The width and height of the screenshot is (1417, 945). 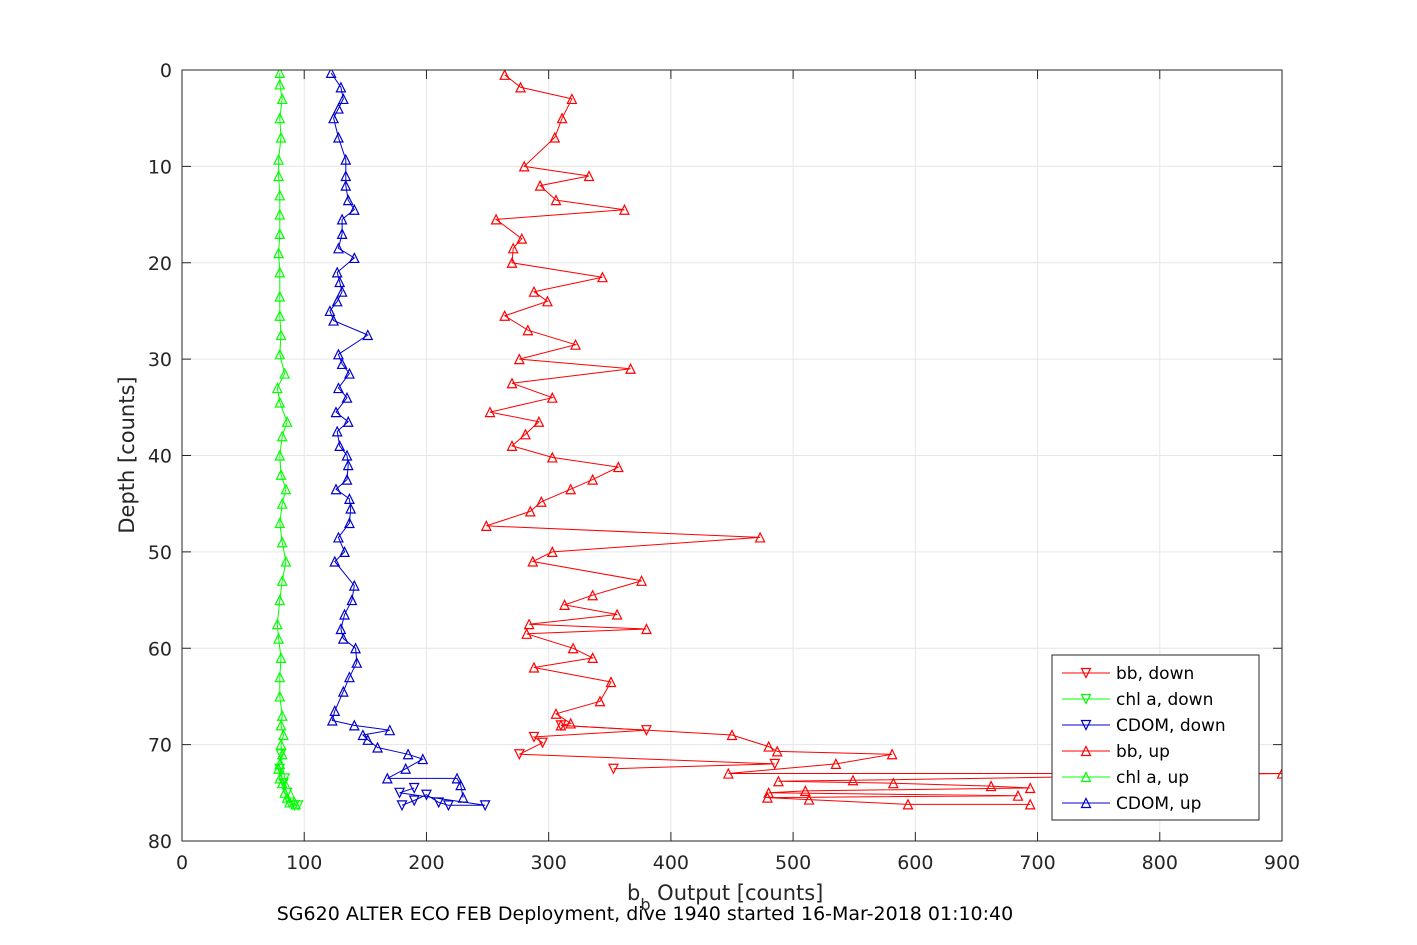 I want to click on series-cdom-up, so click(x=396, y=436).